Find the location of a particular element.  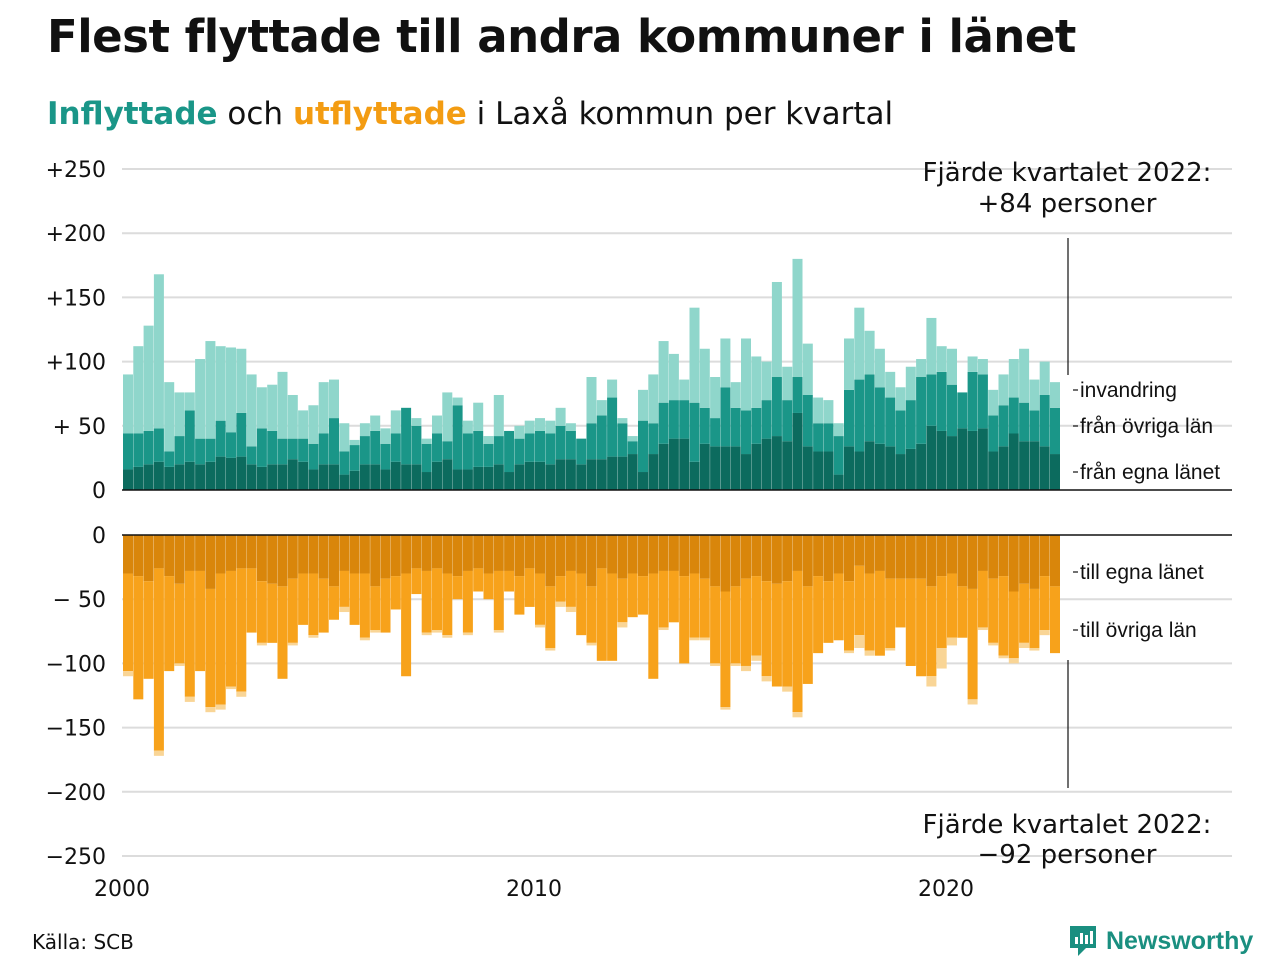

series-label-inflow: från egna länet is located at coordinates (1150, 472).